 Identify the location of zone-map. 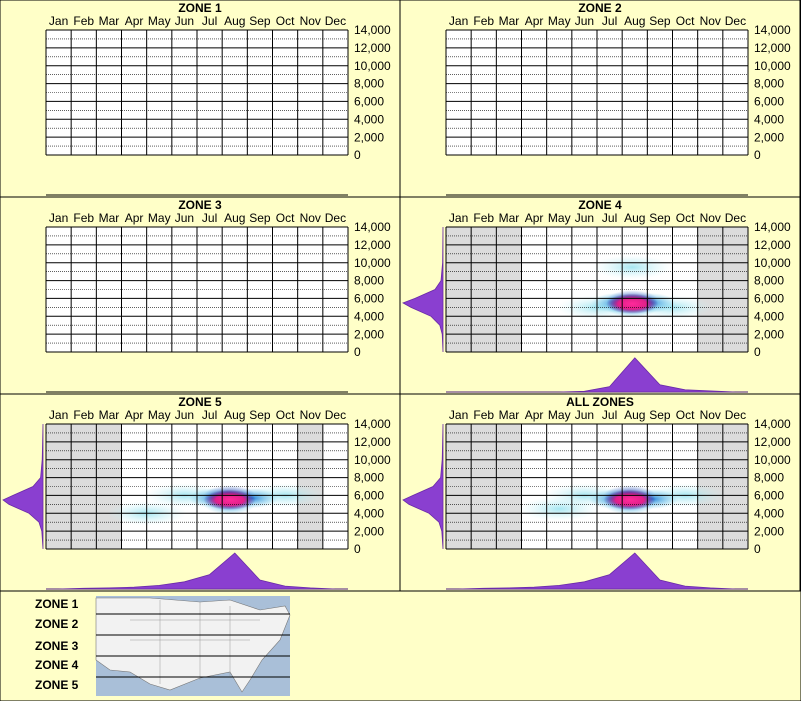
(193, 646).